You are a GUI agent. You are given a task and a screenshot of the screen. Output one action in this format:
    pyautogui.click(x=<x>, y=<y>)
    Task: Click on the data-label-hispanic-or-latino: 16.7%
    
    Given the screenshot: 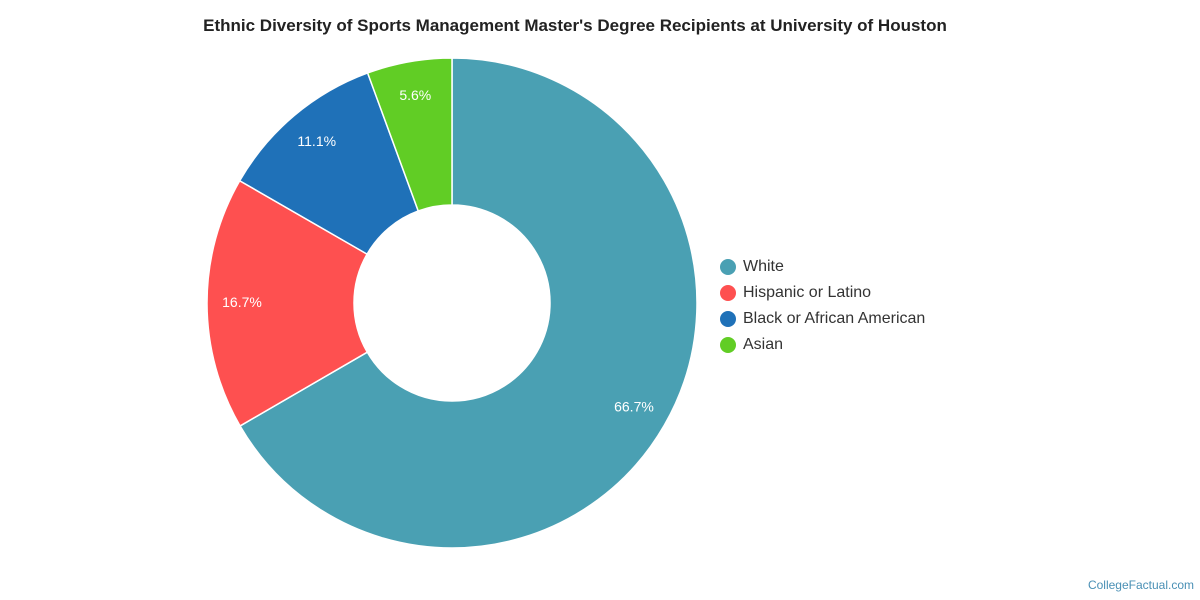 What is the action you would take?
    pyautogui.click(x=242, y=302)
    